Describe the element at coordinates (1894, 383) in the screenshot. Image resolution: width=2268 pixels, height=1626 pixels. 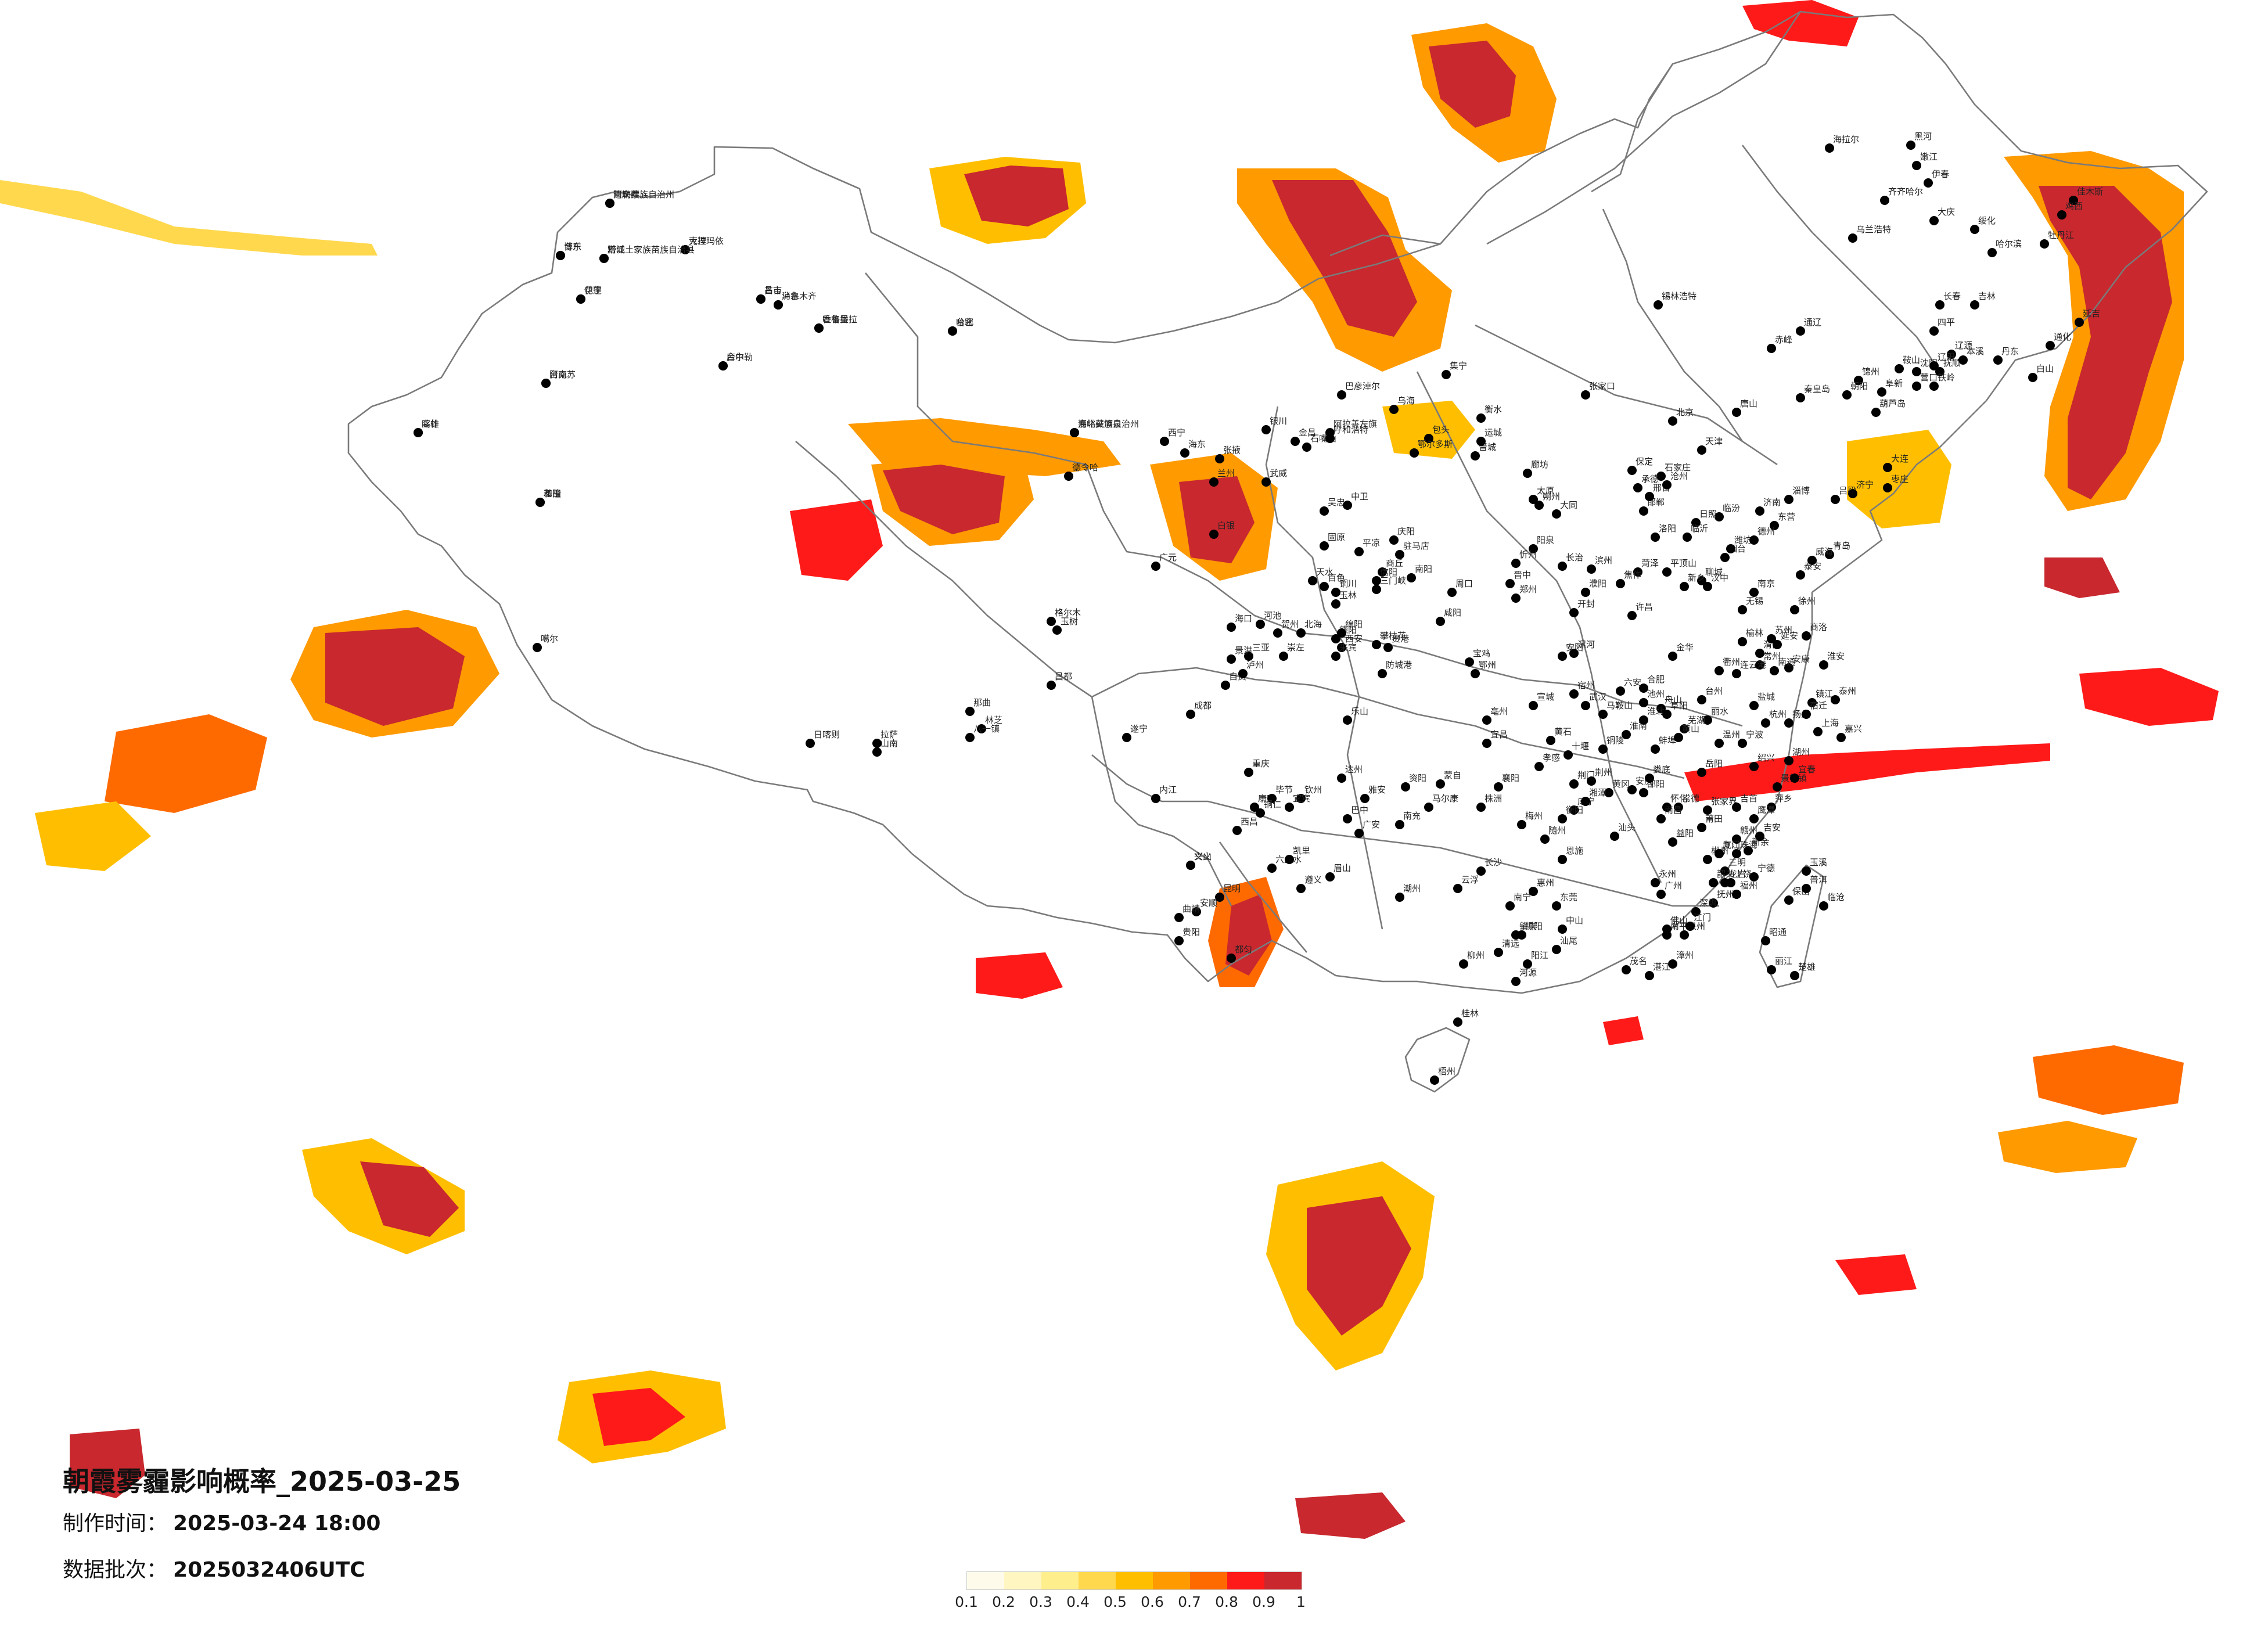
I see `city-label: 阜新` at that location.